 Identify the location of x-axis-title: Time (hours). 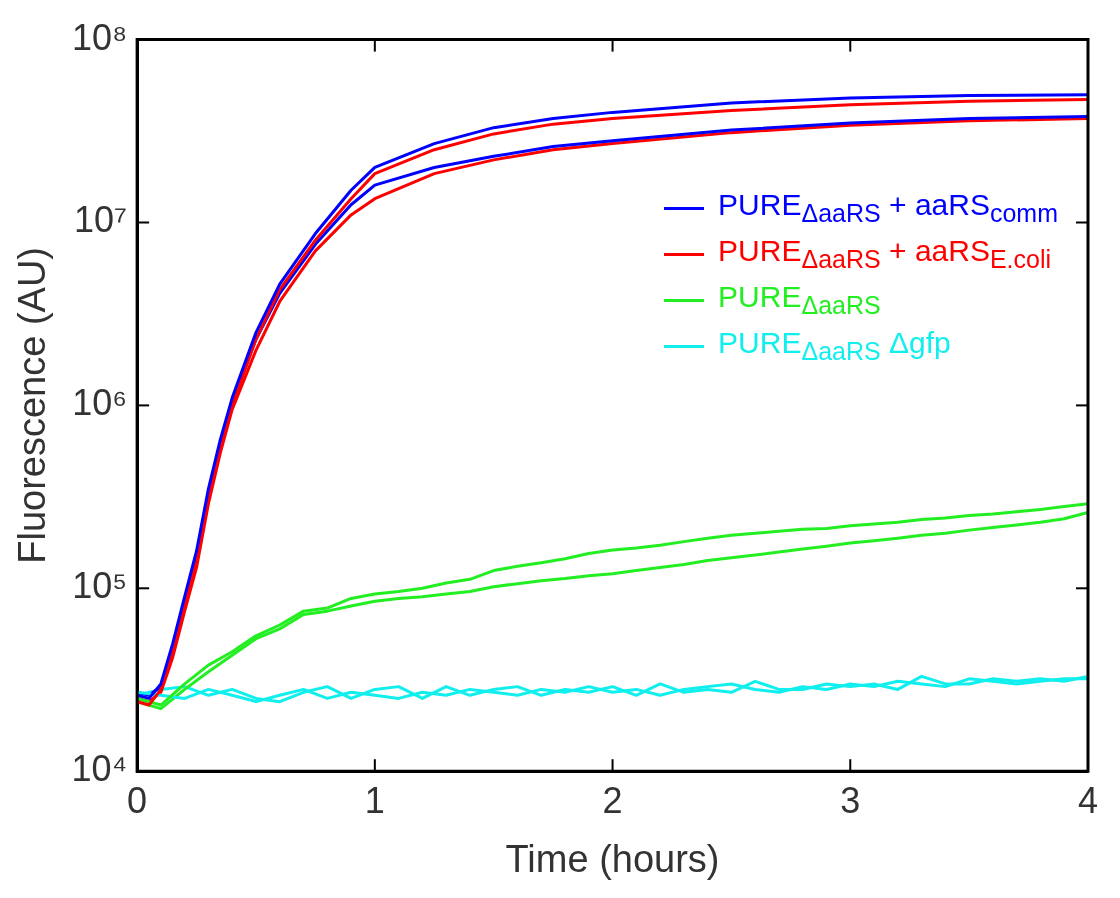
(612, 858).